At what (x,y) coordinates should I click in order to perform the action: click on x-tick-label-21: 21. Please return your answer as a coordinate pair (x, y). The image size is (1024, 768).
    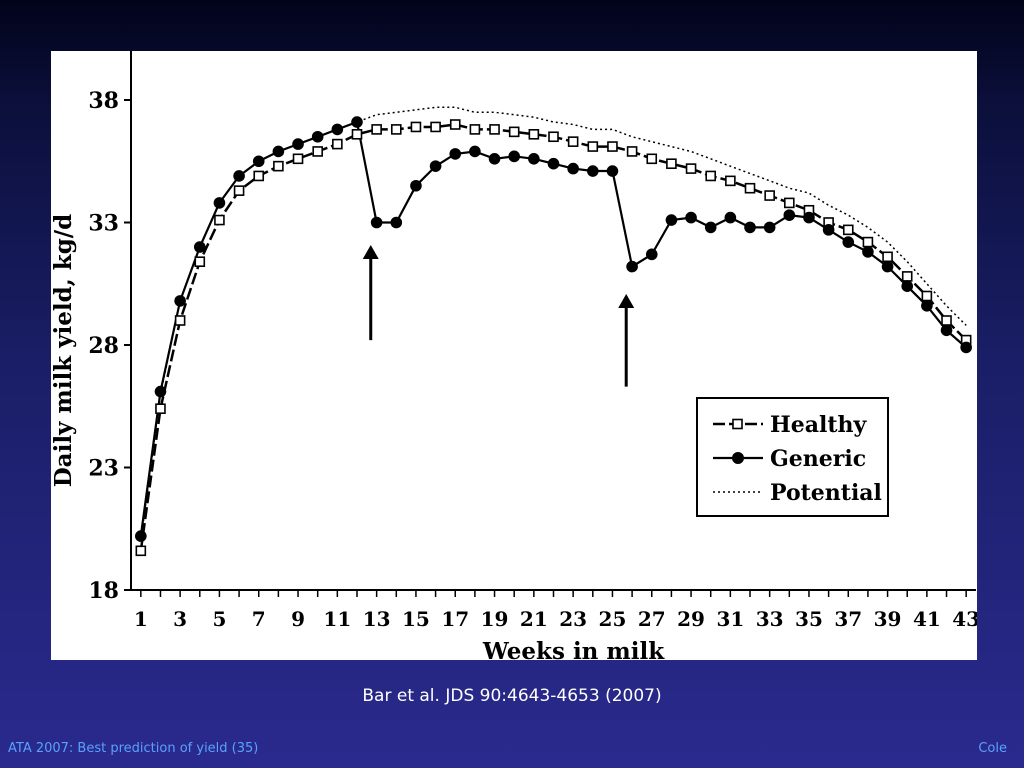
    Looking at the image, I should click on (534, 619).